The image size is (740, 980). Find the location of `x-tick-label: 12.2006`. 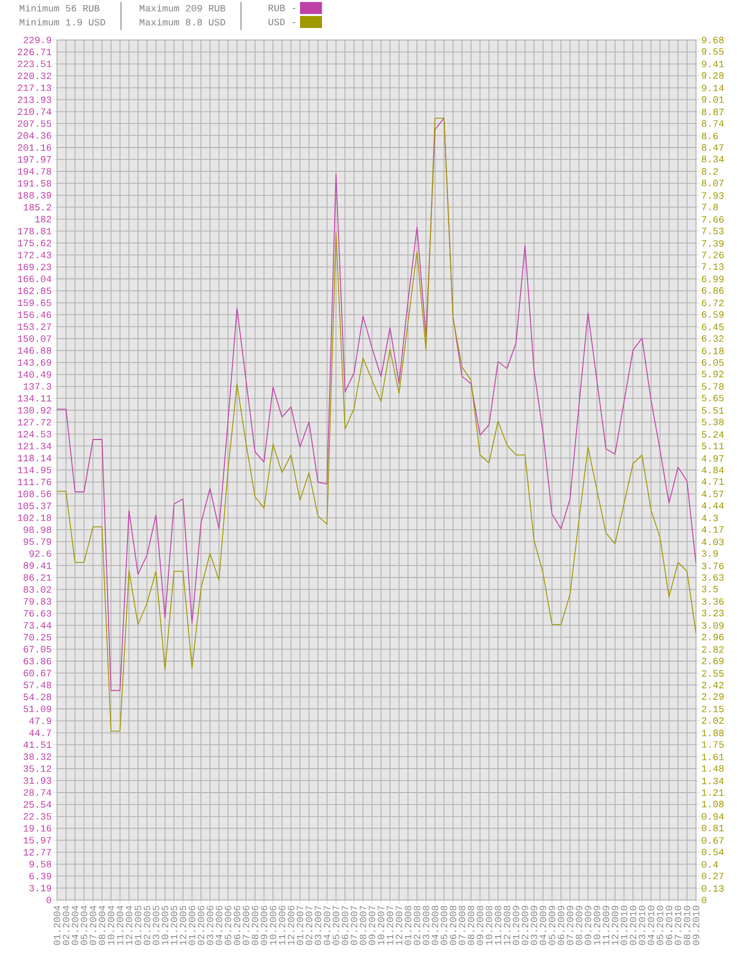

x-tick-label: 12.2006 is located at coordinates (291, 925).